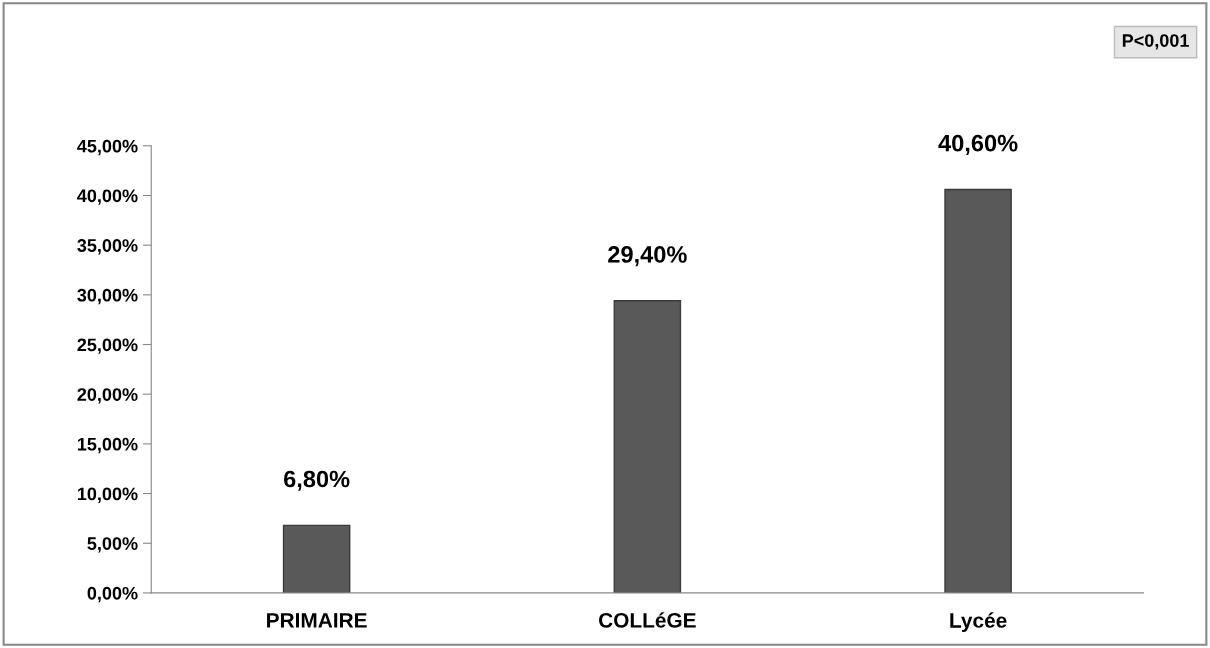 The height and width of the screenshot is (648, 1210). I want to click on y-tick-label: 10,00%, so click(107, 495).